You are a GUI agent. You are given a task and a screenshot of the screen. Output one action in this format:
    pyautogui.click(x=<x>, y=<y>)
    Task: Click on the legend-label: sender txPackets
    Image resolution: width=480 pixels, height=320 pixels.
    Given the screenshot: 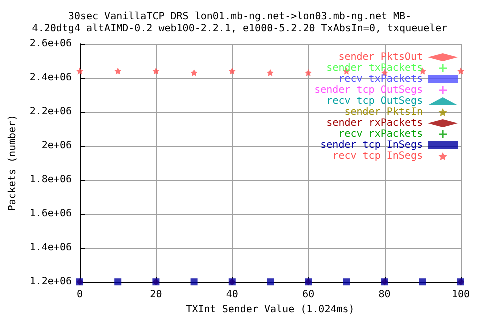 What is the action you would take?
    pyautogui.click(x=374, y=68)
    